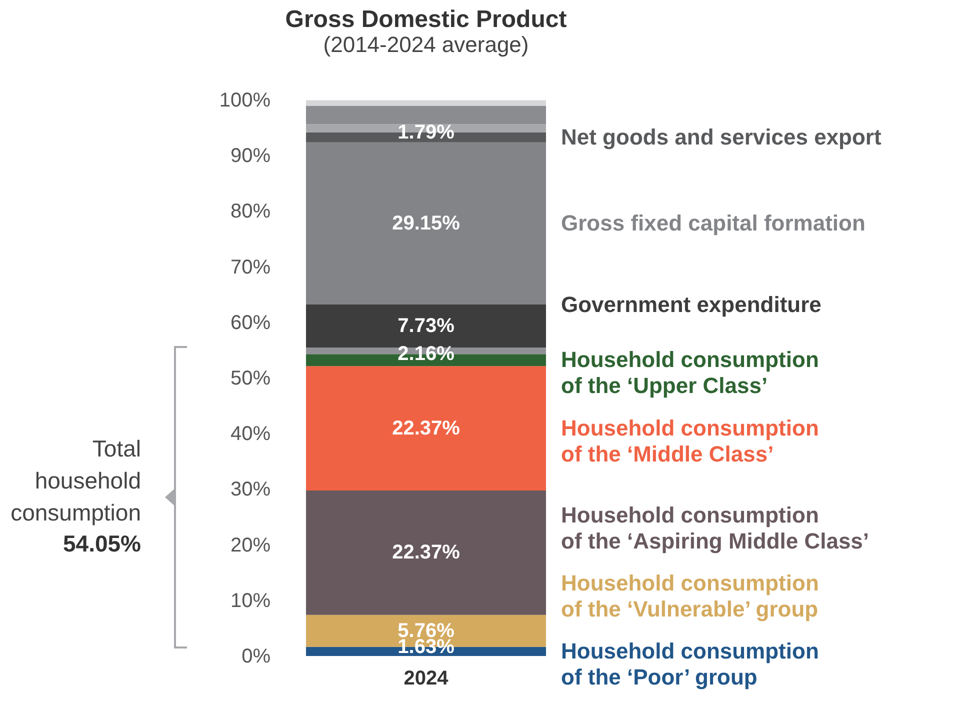 The image size is (980, 703). I want to click on y-tick-label: 0%, so click(256, 657).